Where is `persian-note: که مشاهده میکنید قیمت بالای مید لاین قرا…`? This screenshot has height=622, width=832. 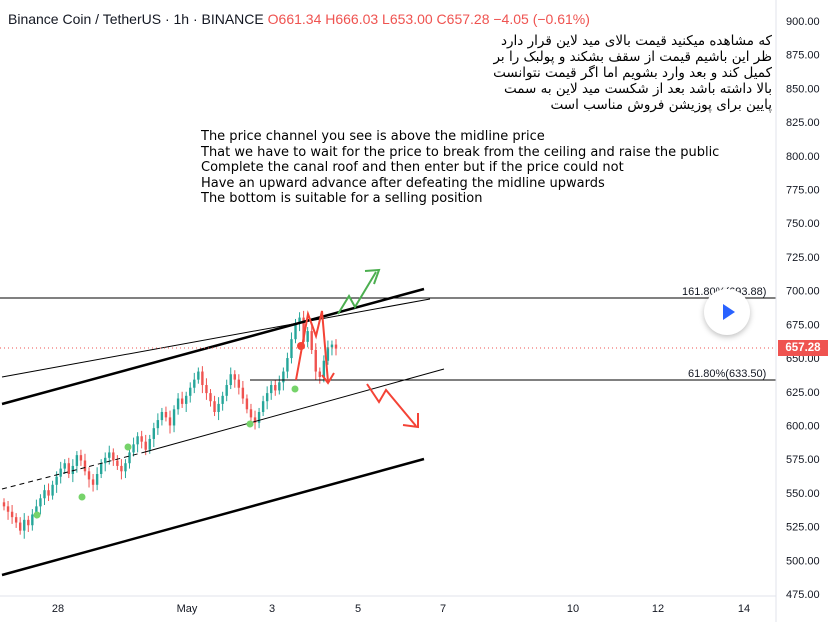
persian-note: که مشاهده میکنید قیمت بالای مید لاین قرا… is located at coordinates (592, 73).